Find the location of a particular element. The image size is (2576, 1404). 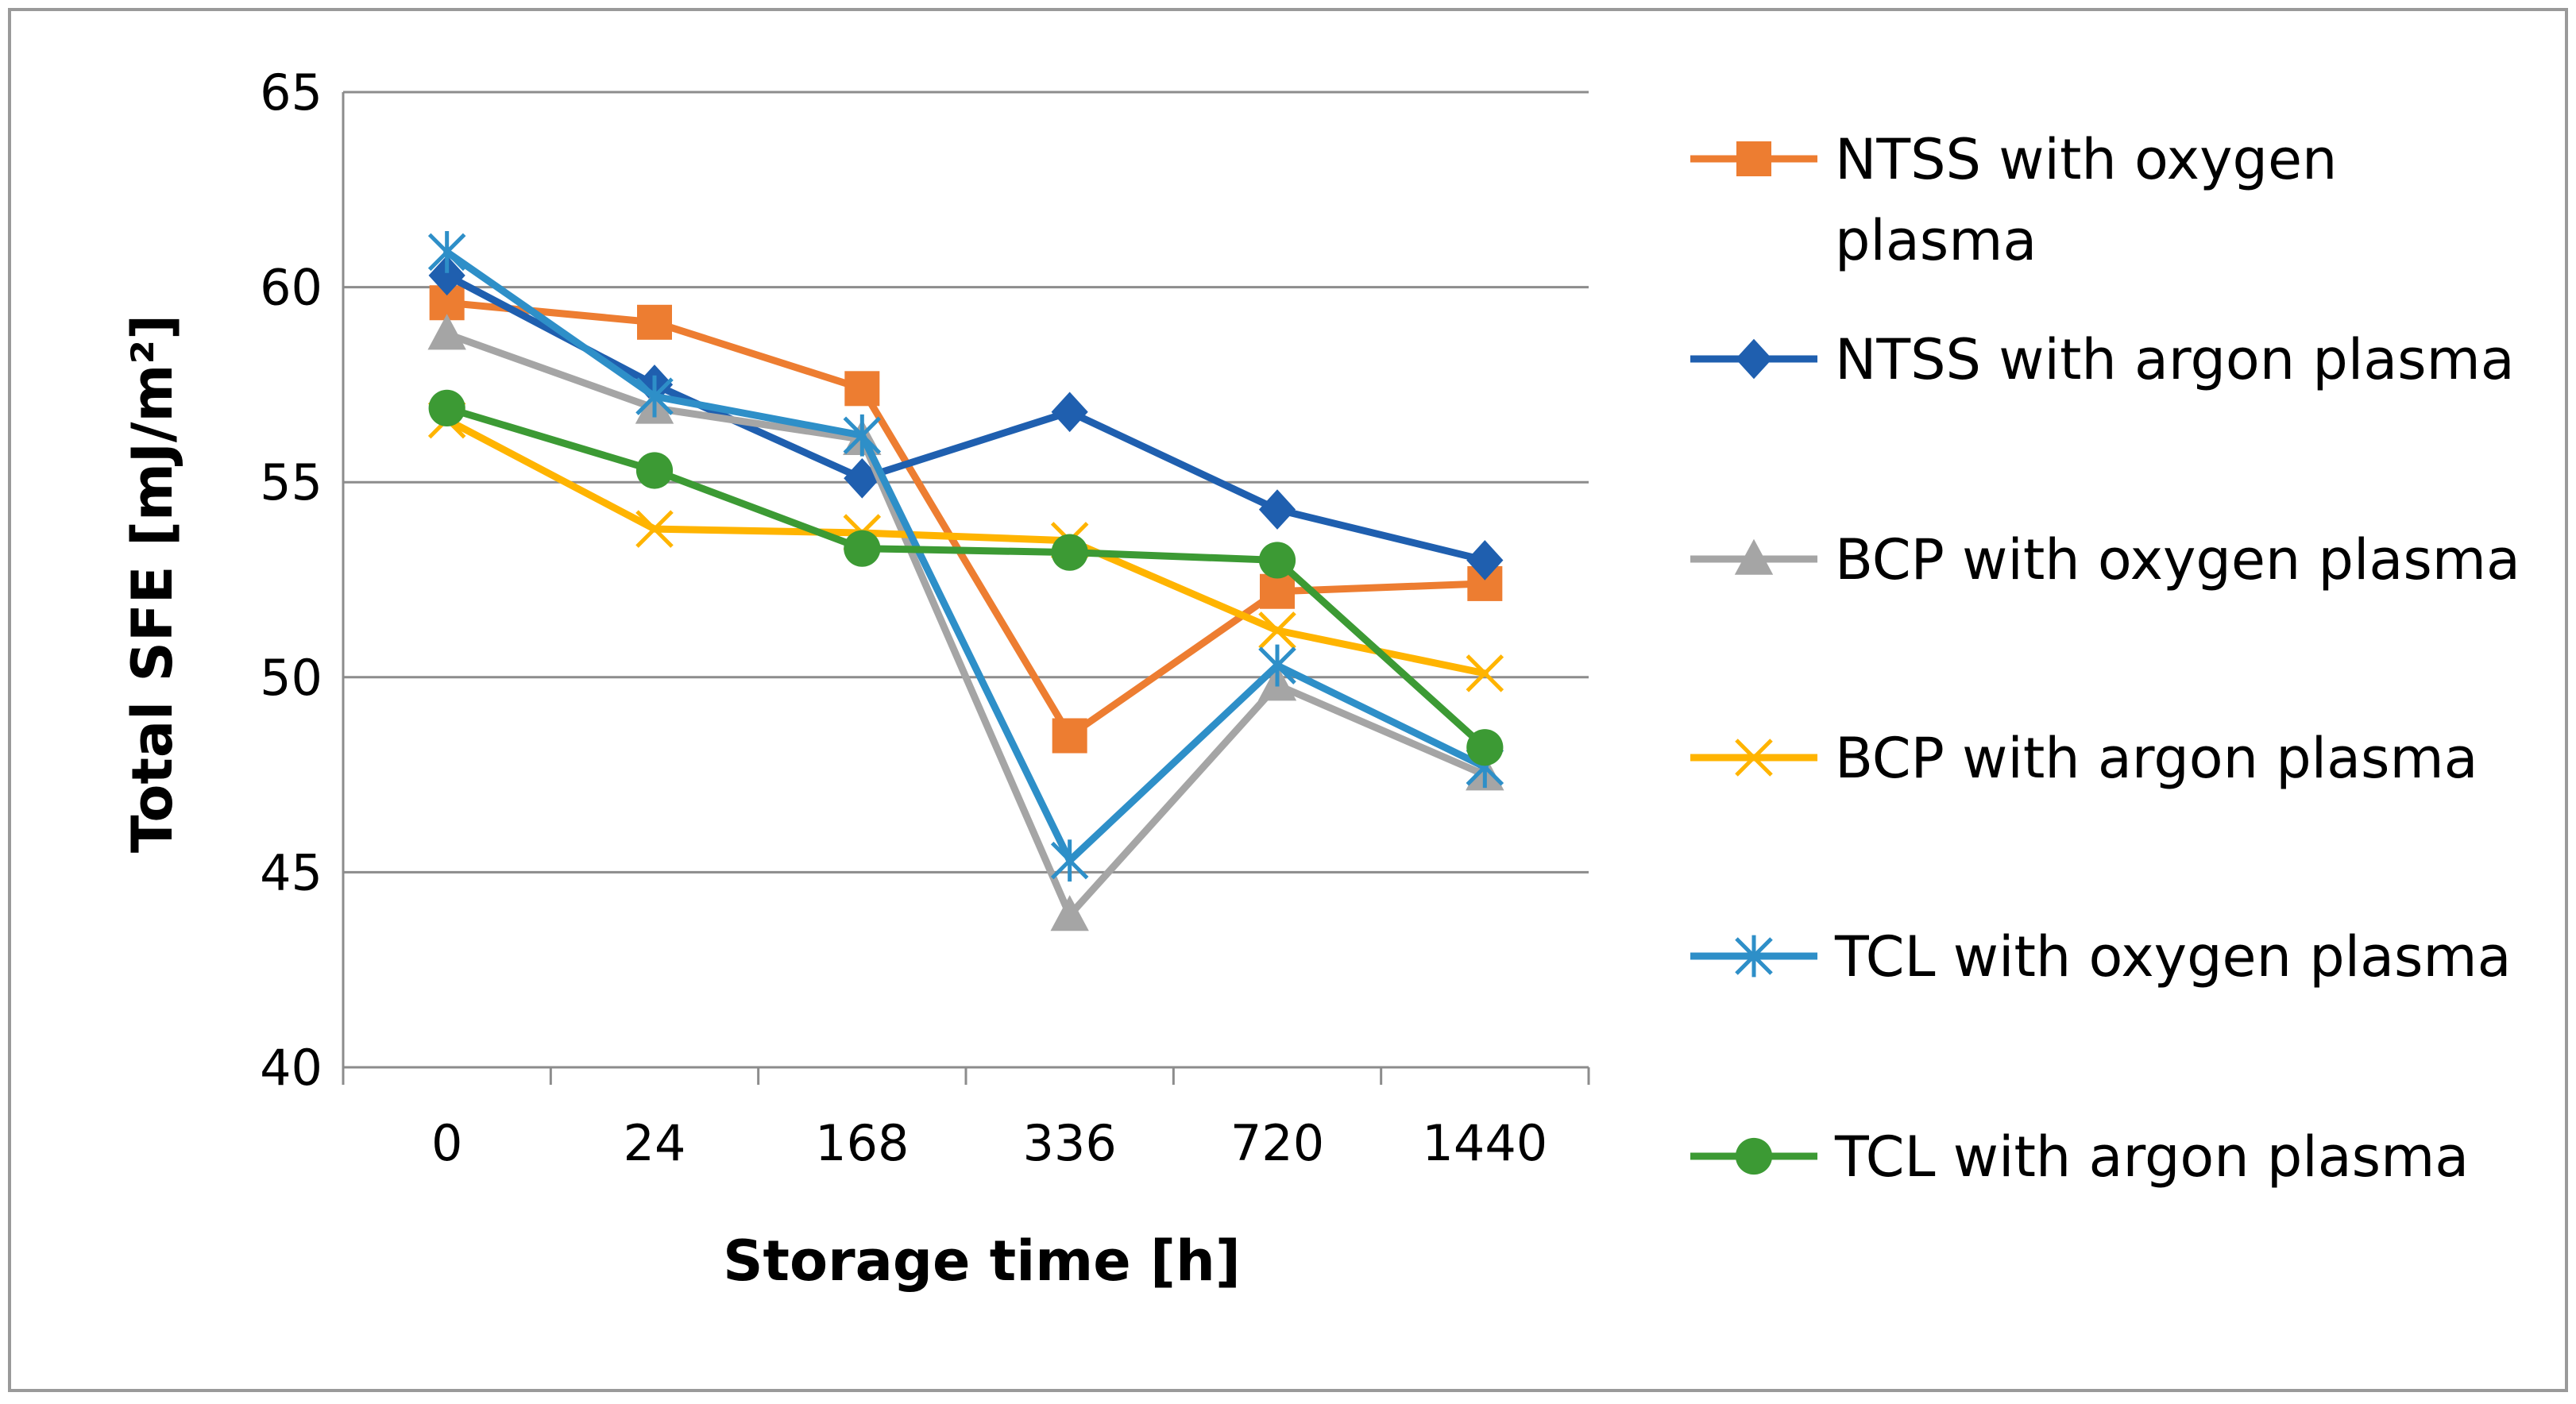

legend-item-5: TCL with argon plasma is located at coordinates (2079, 1157).